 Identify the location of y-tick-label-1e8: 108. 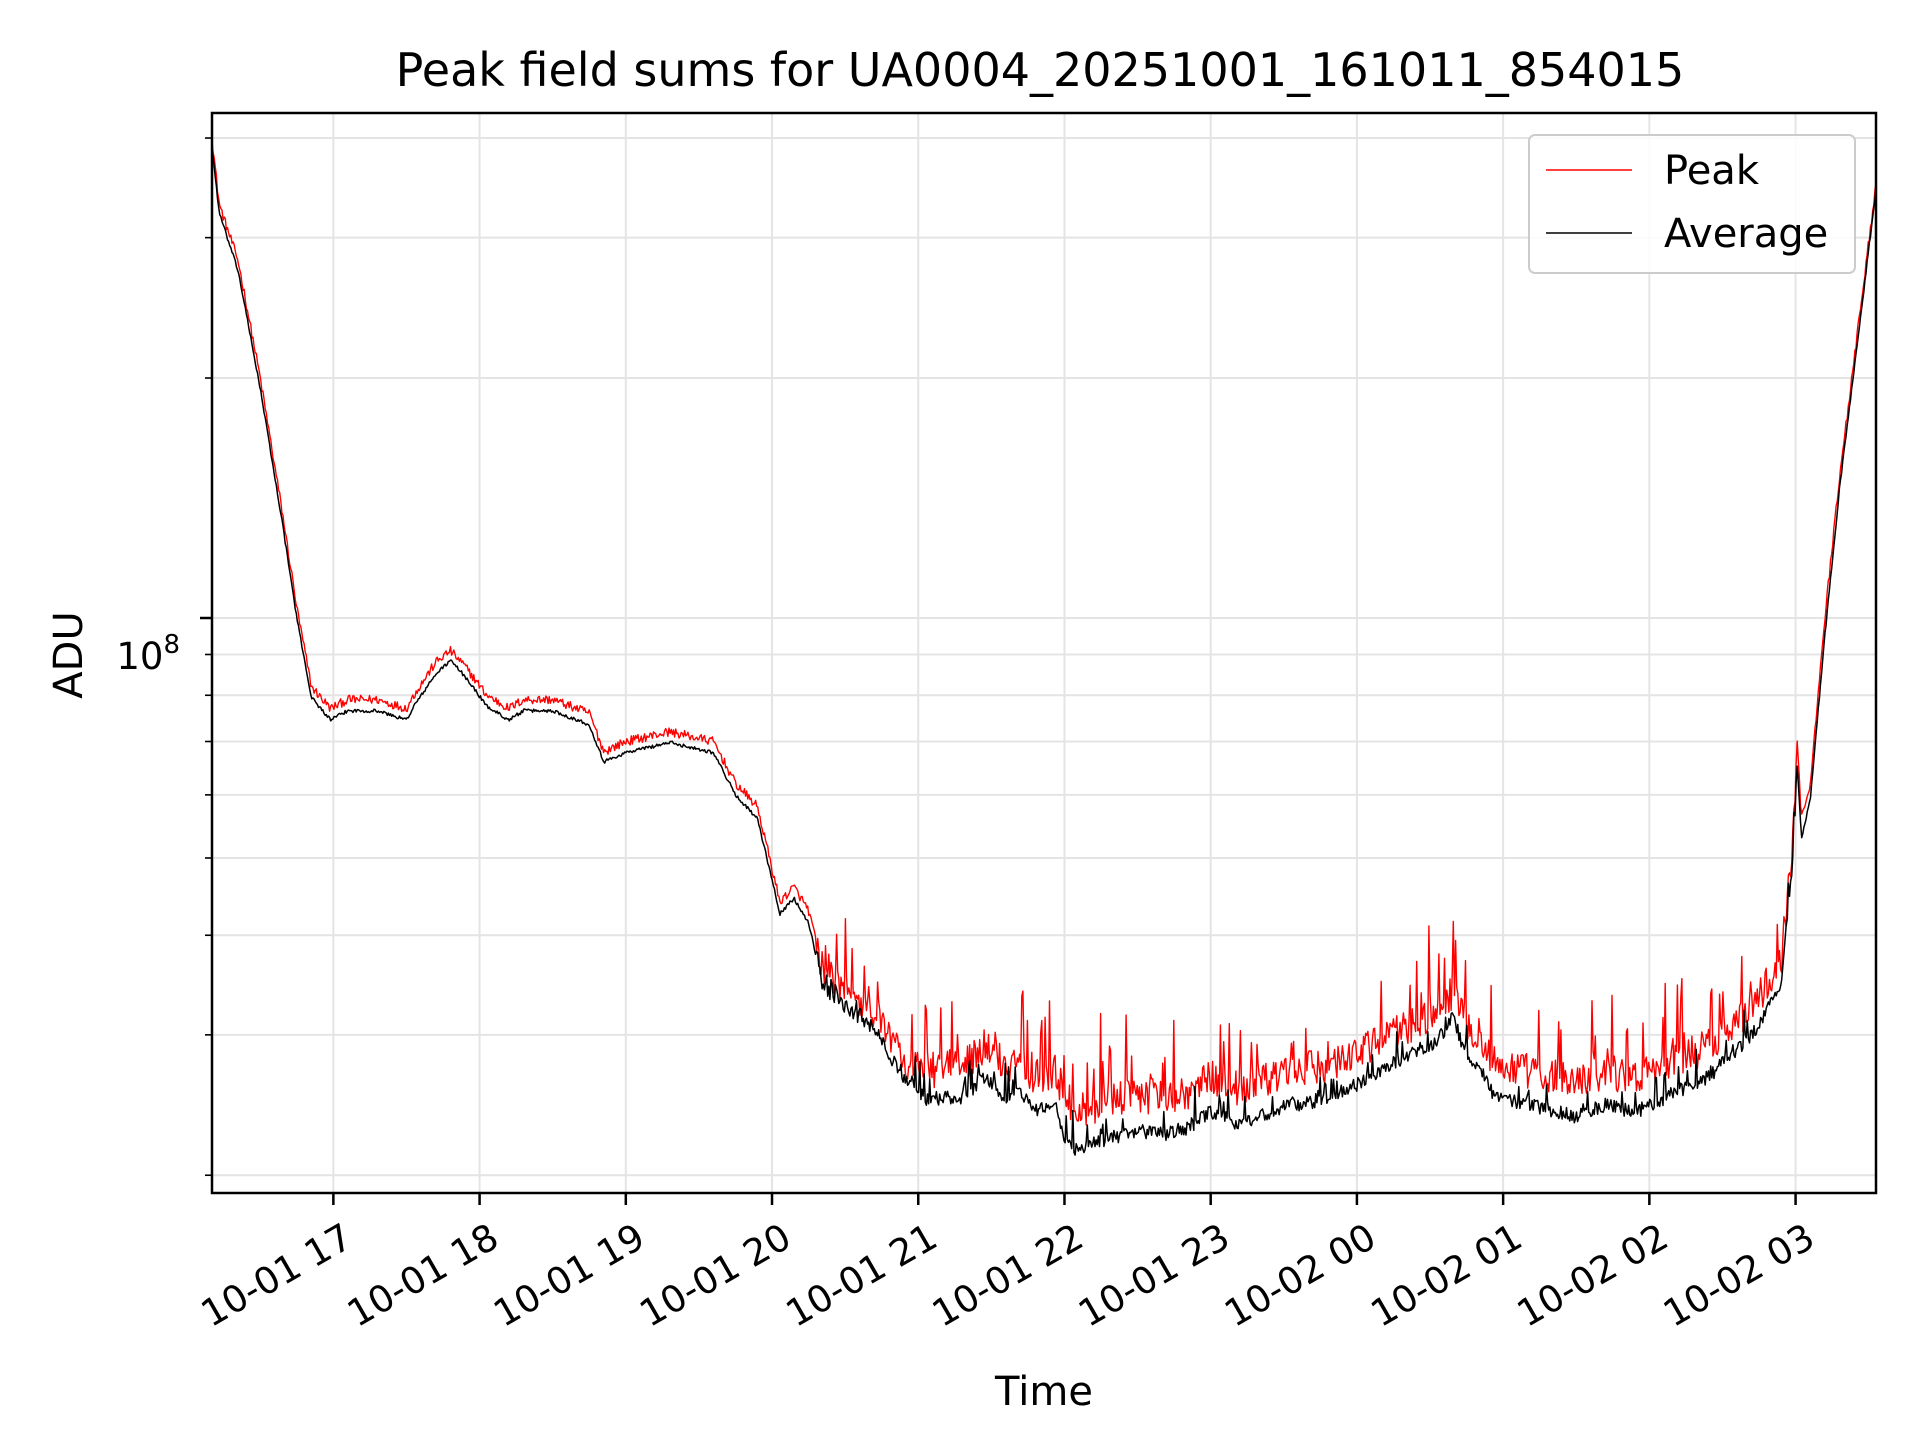
(148, 654).